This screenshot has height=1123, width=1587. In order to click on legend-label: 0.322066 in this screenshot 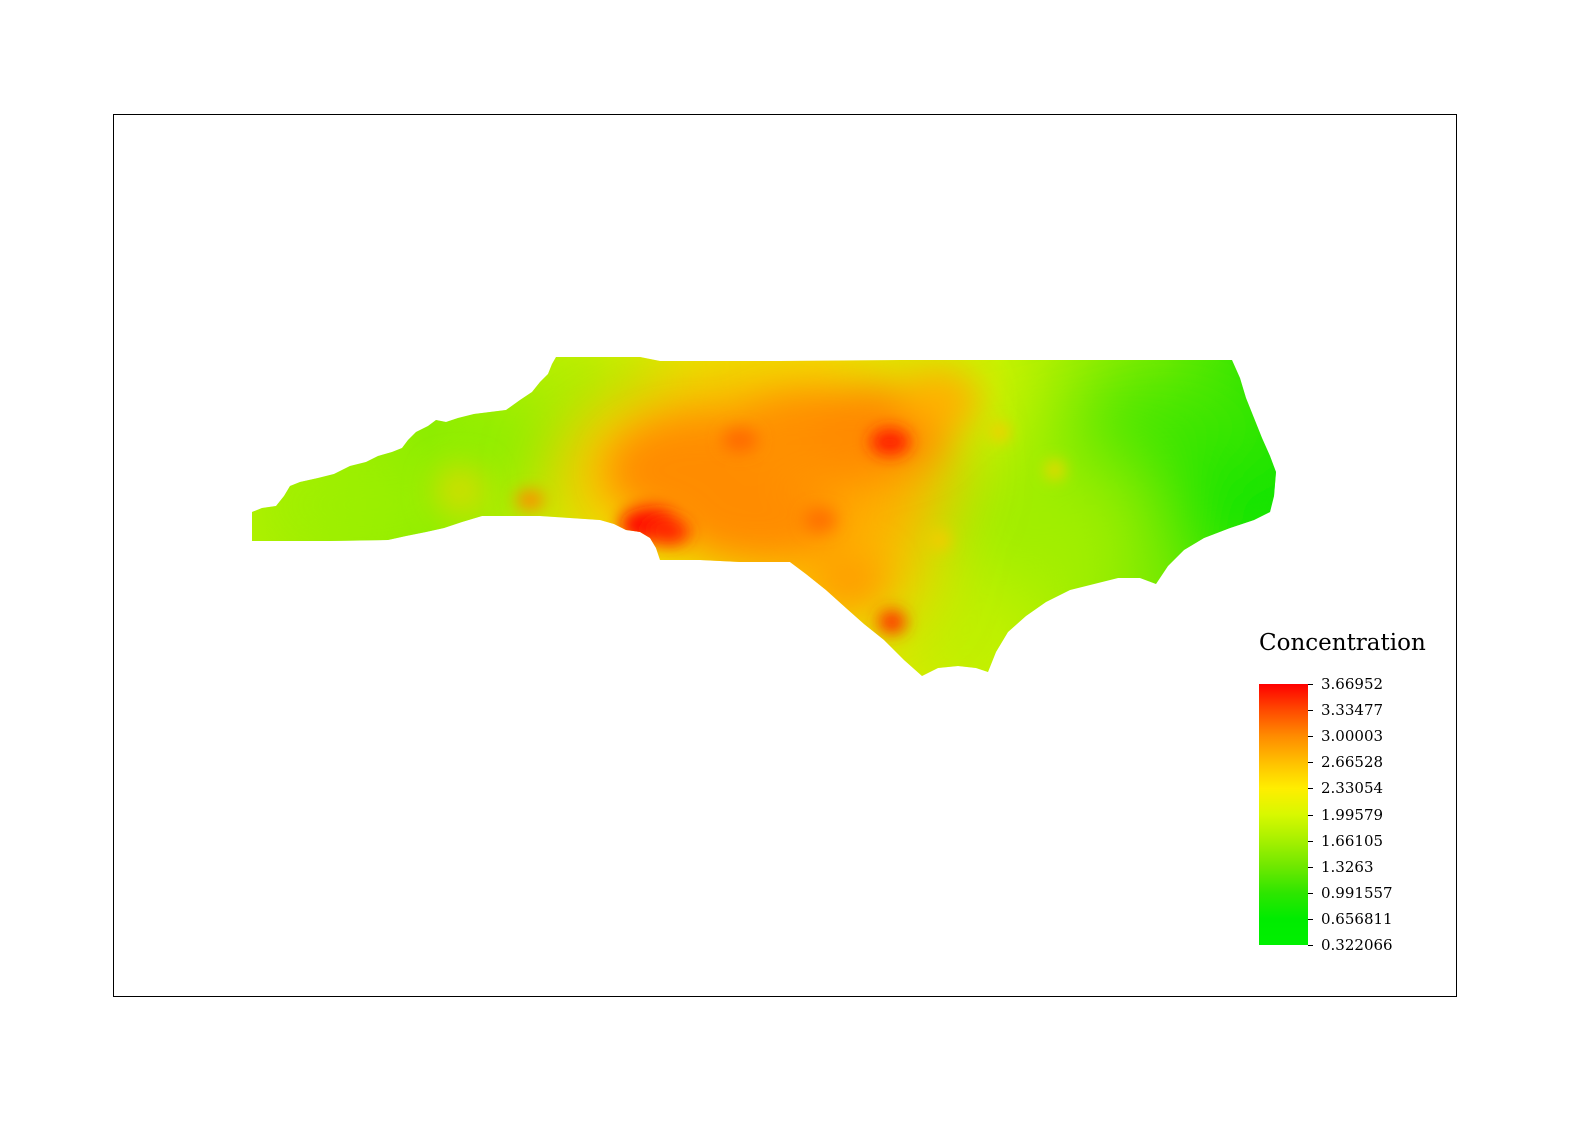, I will do `click(1357, 945)`.